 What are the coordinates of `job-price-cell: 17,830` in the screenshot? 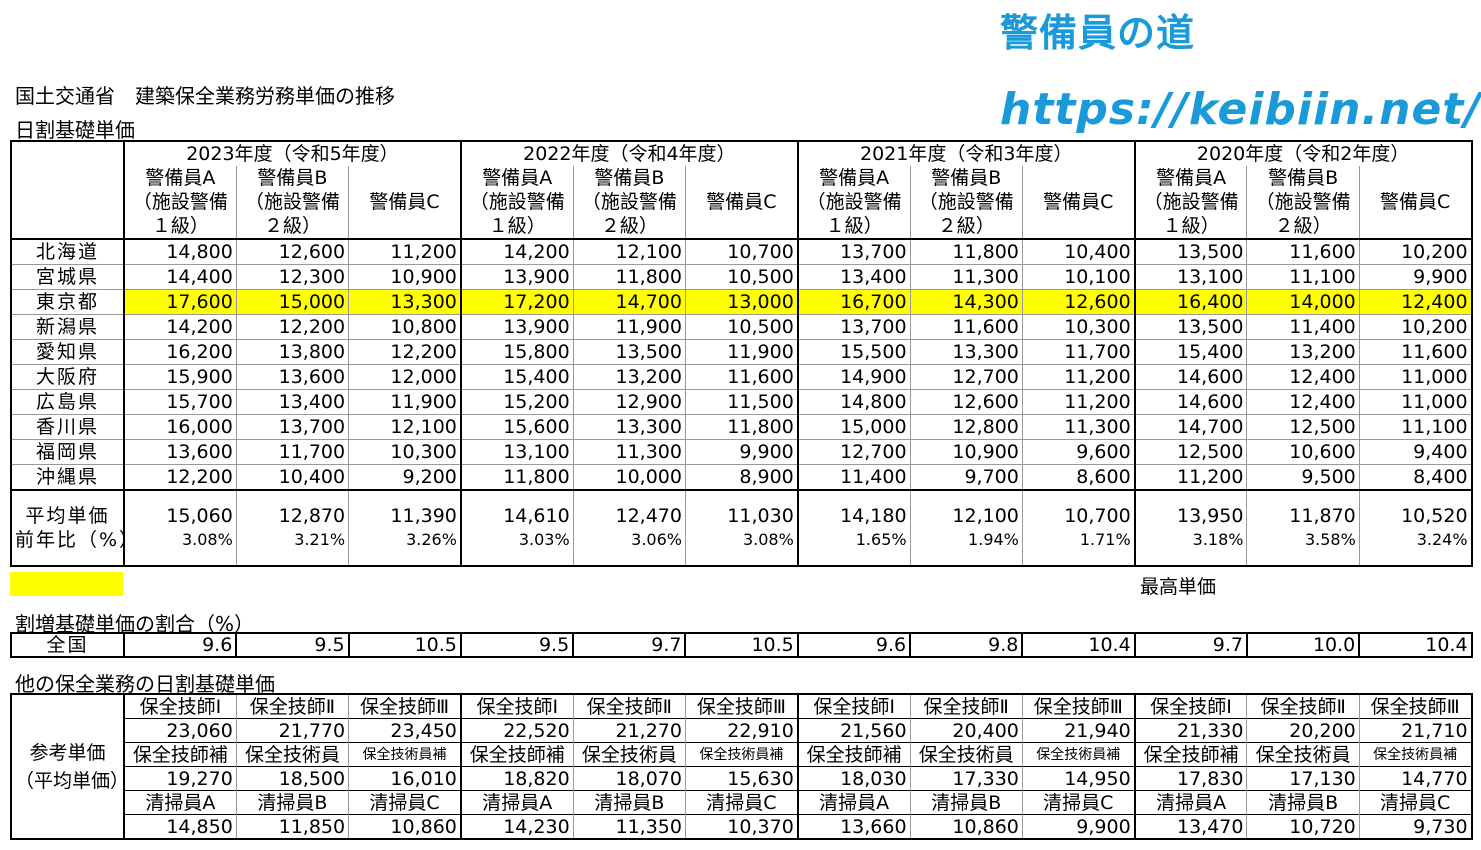 It's located at (1190, 778).